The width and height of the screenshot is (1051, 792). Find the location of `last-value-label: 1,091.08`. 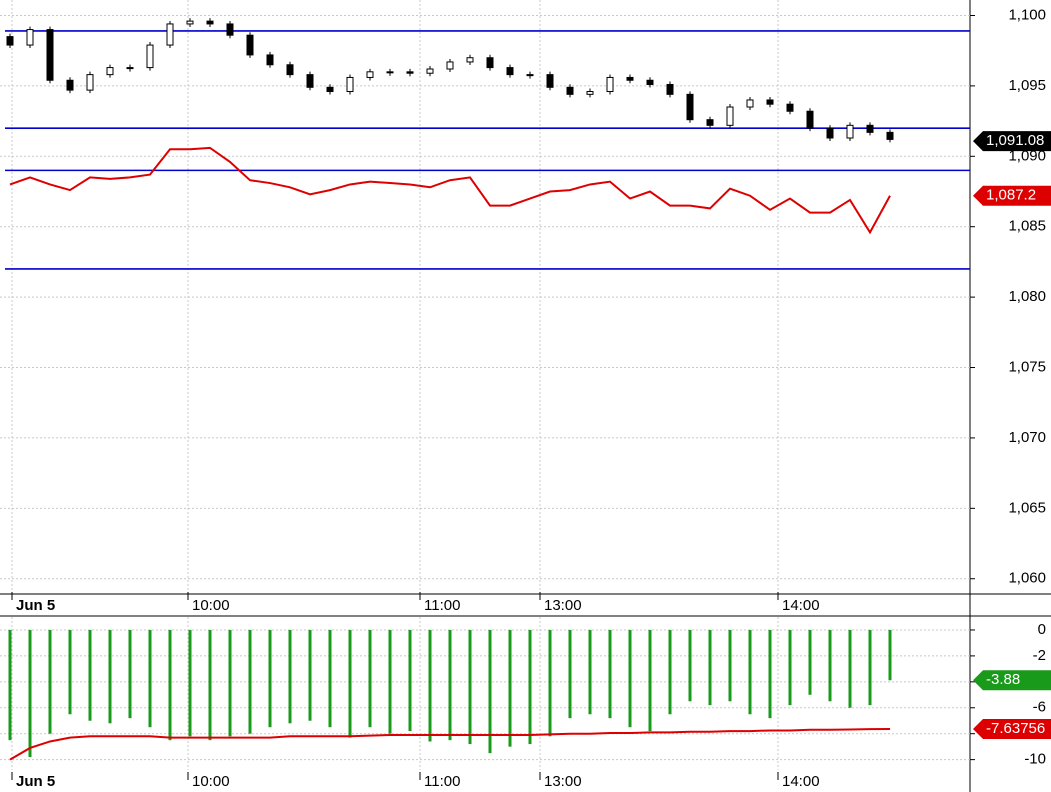

last-value-label: 1,091.08 is located at coordinates (1015, 140).